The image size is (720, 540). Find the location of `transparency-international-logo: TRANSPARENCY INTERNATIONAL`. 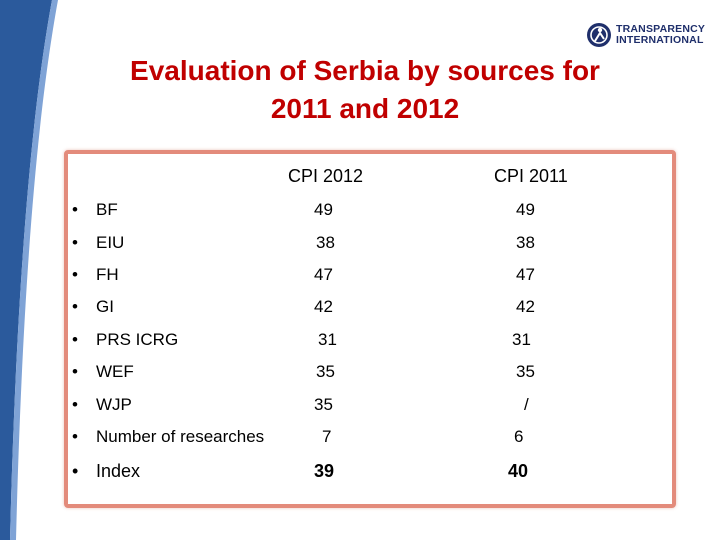

transparency-international-logo: TRANSPARENCY INTERNATIONAL is located at coordinates (645, 35).